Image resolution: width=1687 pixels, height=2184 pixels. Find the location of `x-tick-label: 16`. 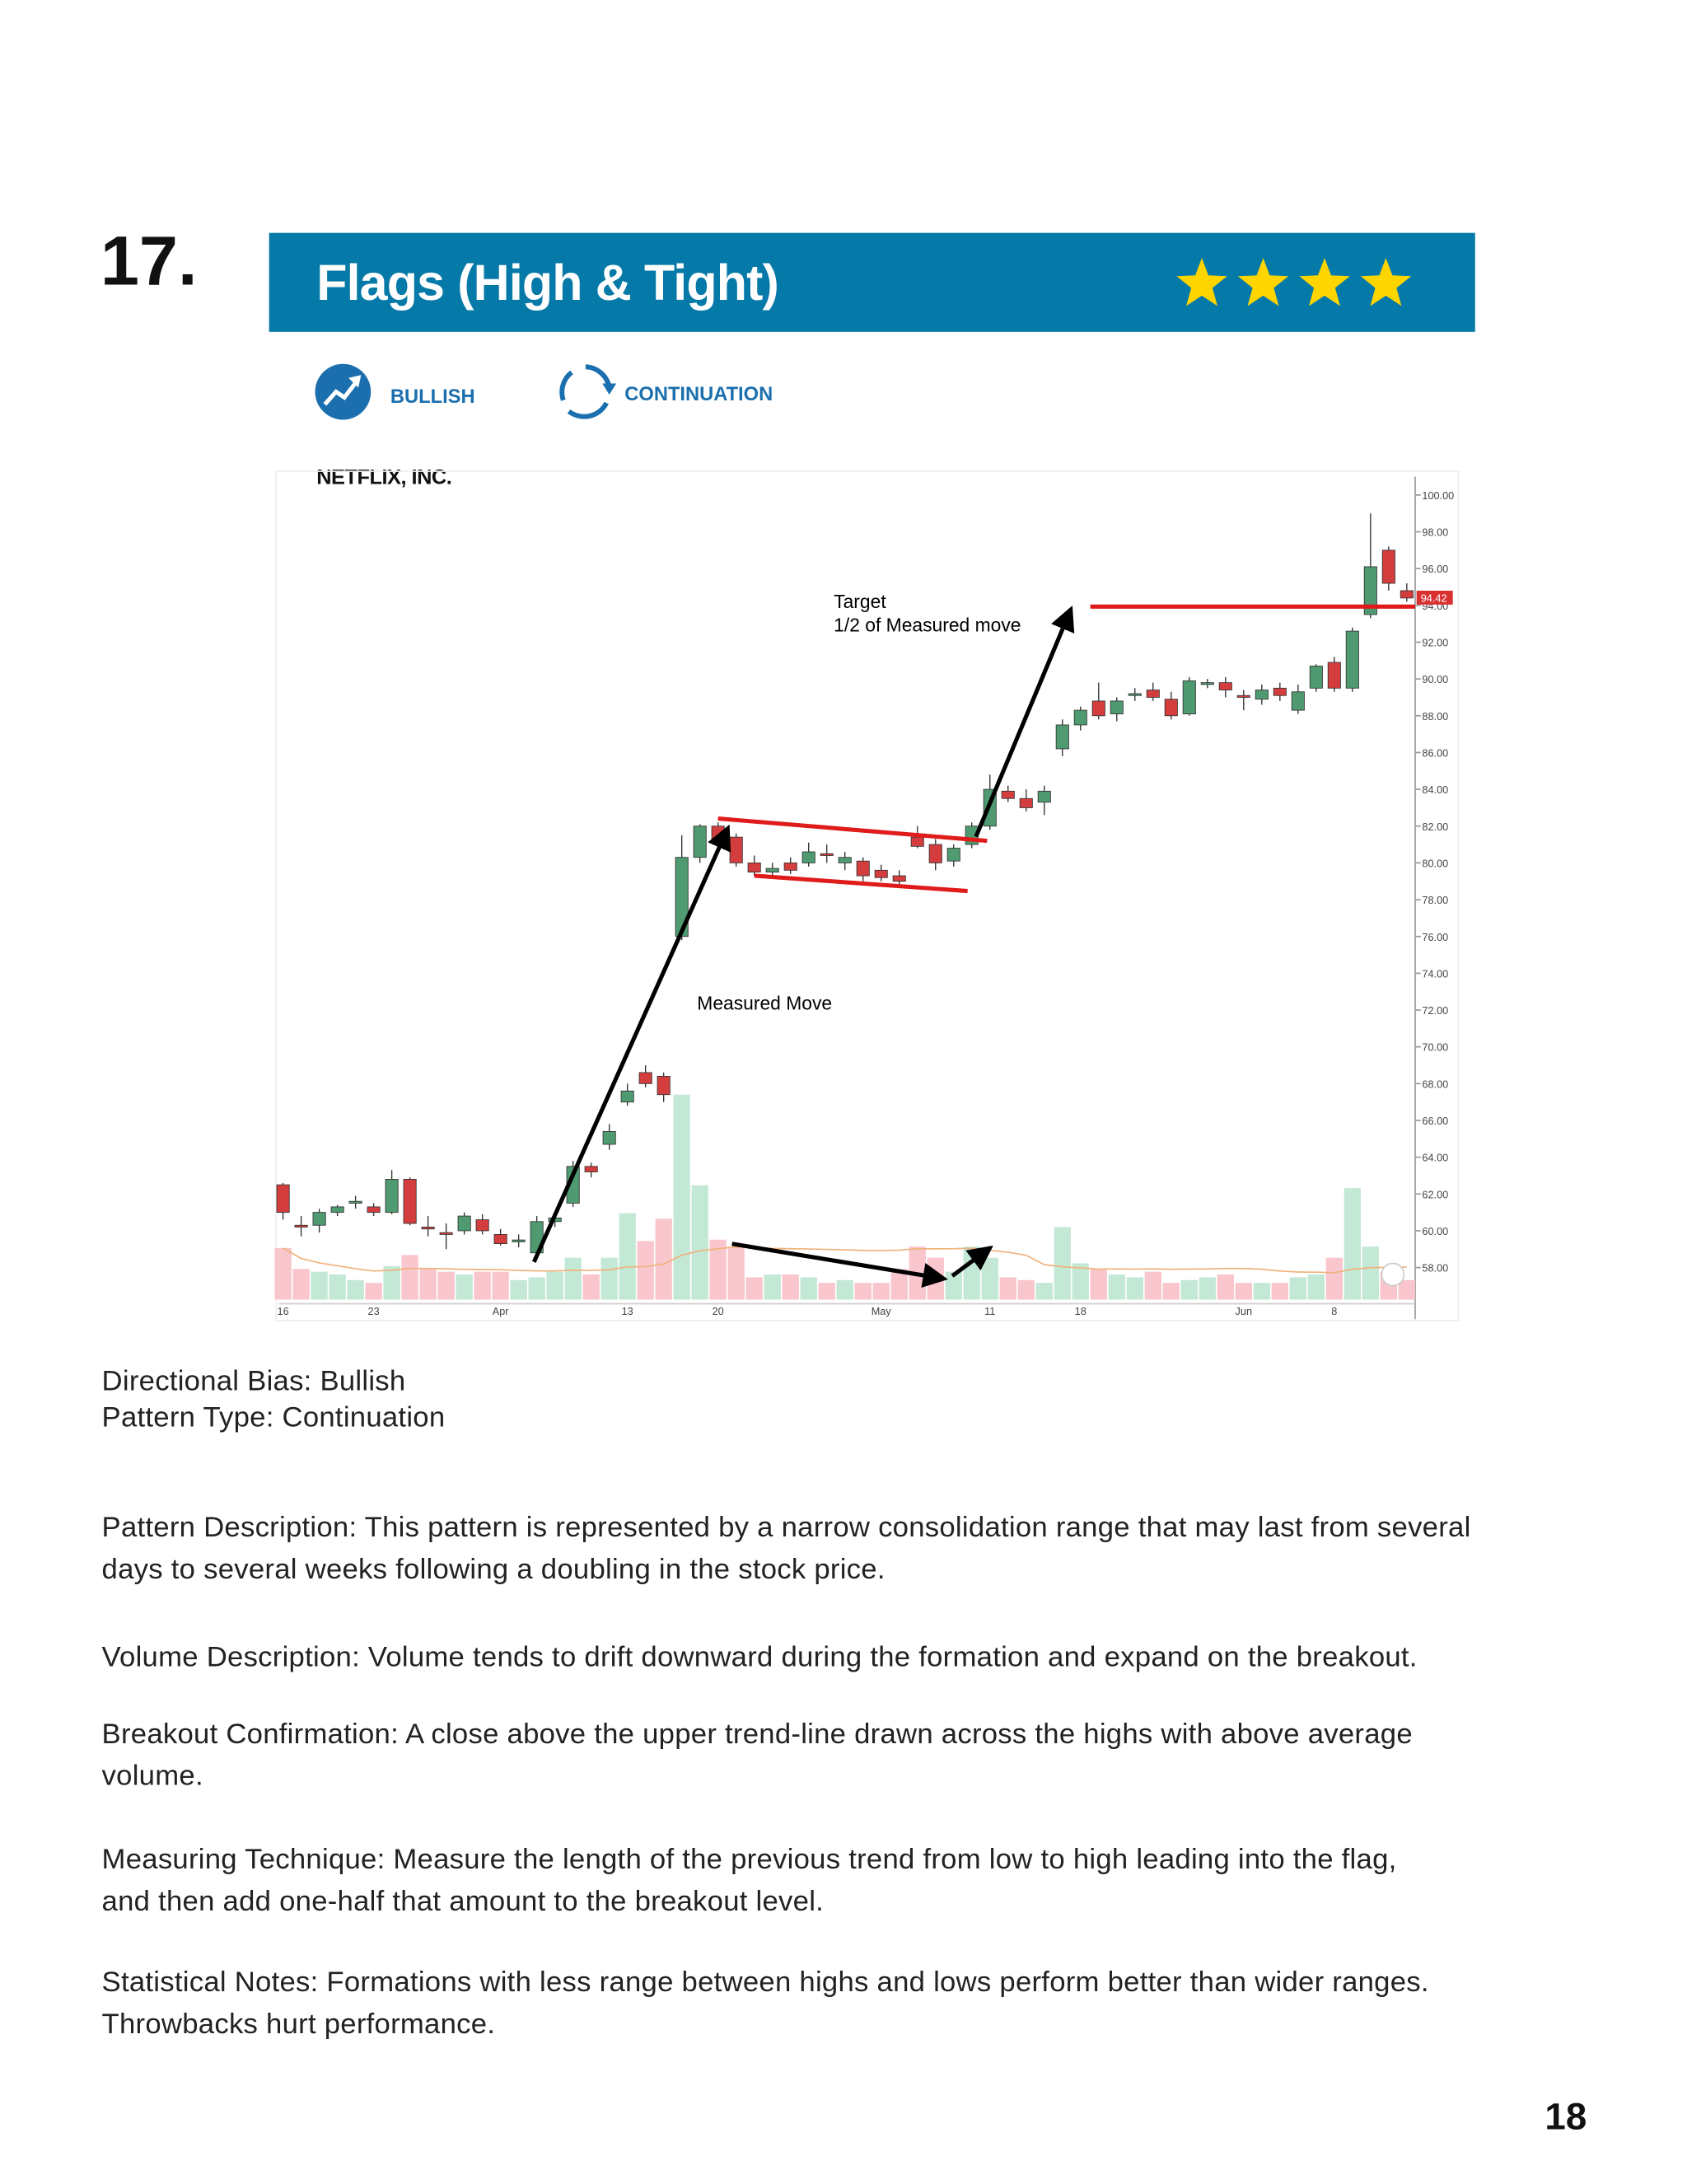

x-tick-label: 16 is located at coordinates (283, 1311).